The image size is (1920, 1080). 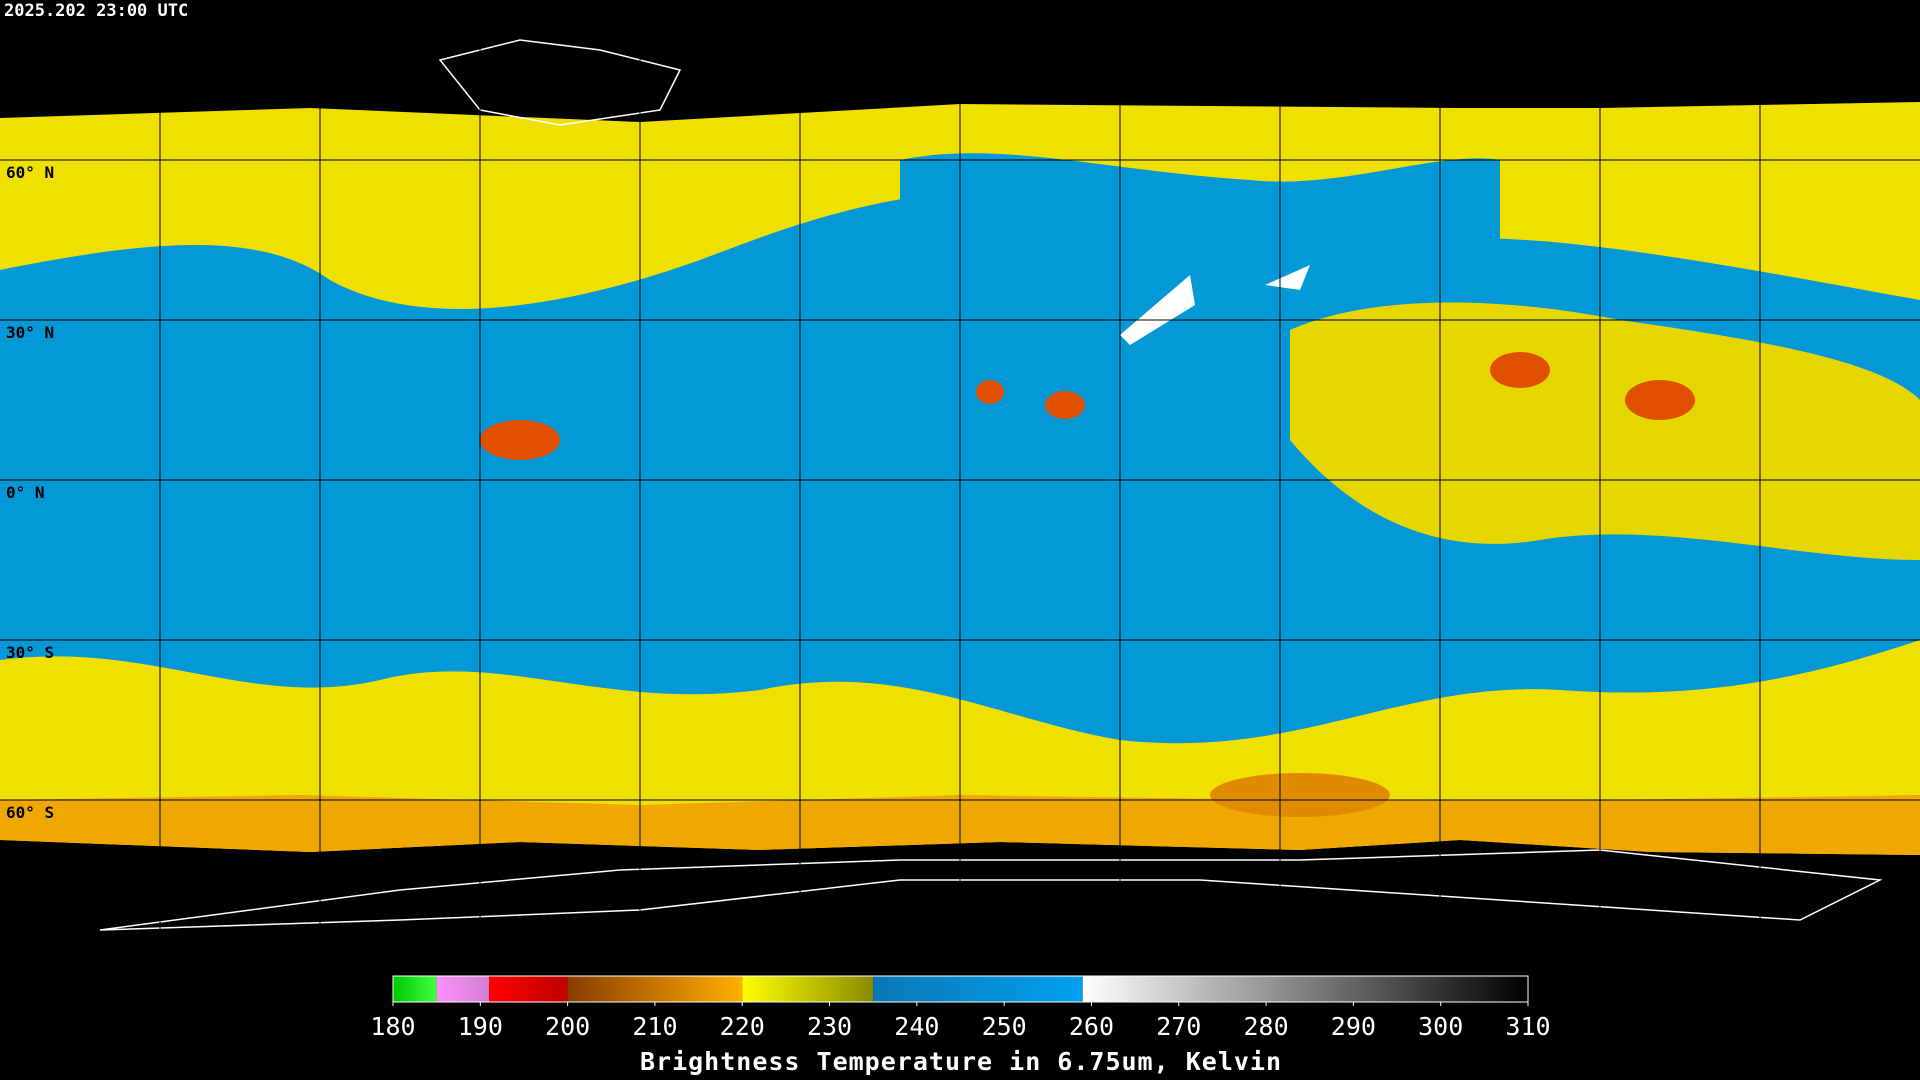 I want to click on colorbar-tick-label: 190, so click(x=480, y=1026).